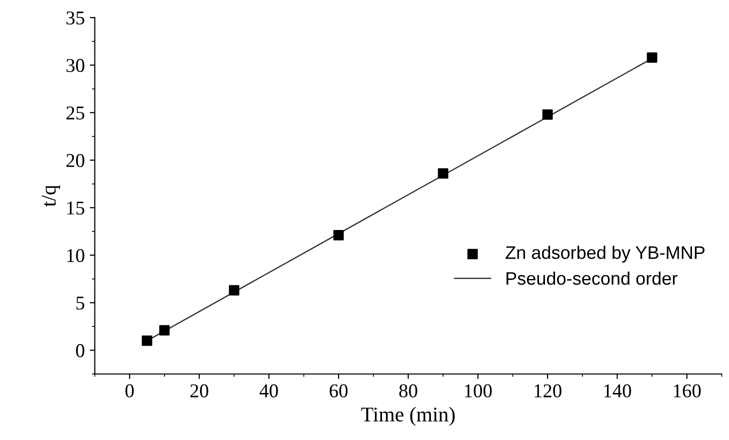 The width and height of the screenshot is (729, 440). What do you see at coordinates (199, 391) in the screenshot?
I see `x-tick-label: 20` at bounding box center [199, 391].